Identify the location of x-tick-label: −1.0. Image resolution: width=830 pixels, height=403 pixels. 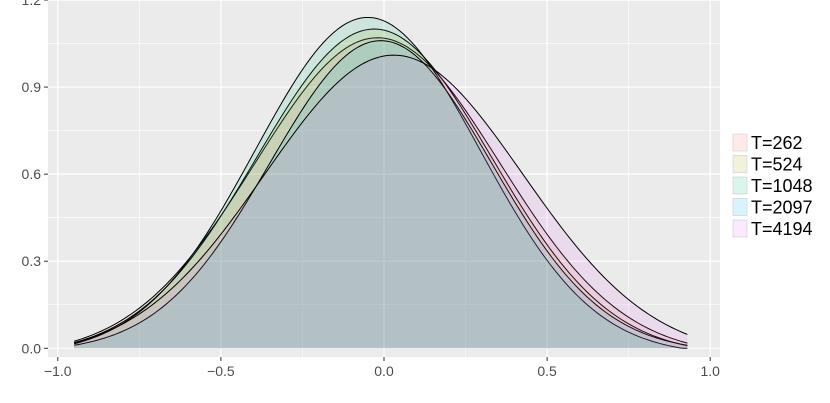
(58, 371).